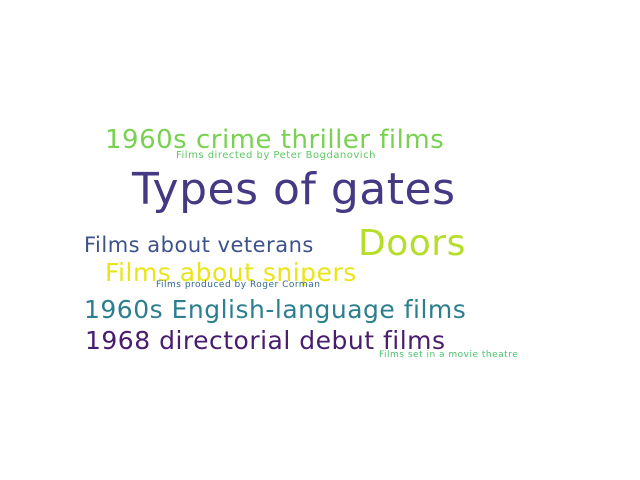  Describe the element at coordinates (412, 243) in the screenshot. I see `word-doors: Doors` at that location.